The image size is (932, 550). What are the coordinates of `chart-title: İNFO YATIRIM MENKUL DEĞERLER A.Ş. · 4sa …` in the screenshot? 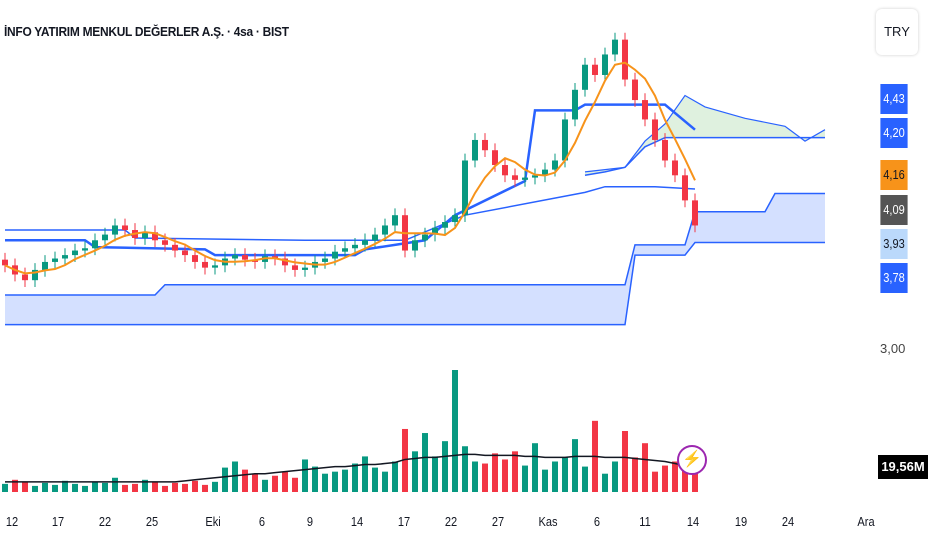 It's located at (146, 31).